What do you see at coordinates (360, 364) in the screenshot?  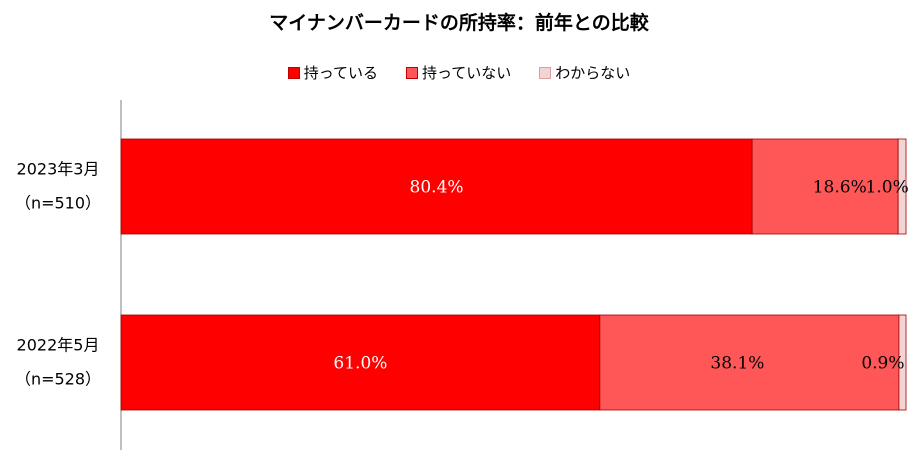 I see `data-label-have: 61.0%` at bounding box center [360, 364].